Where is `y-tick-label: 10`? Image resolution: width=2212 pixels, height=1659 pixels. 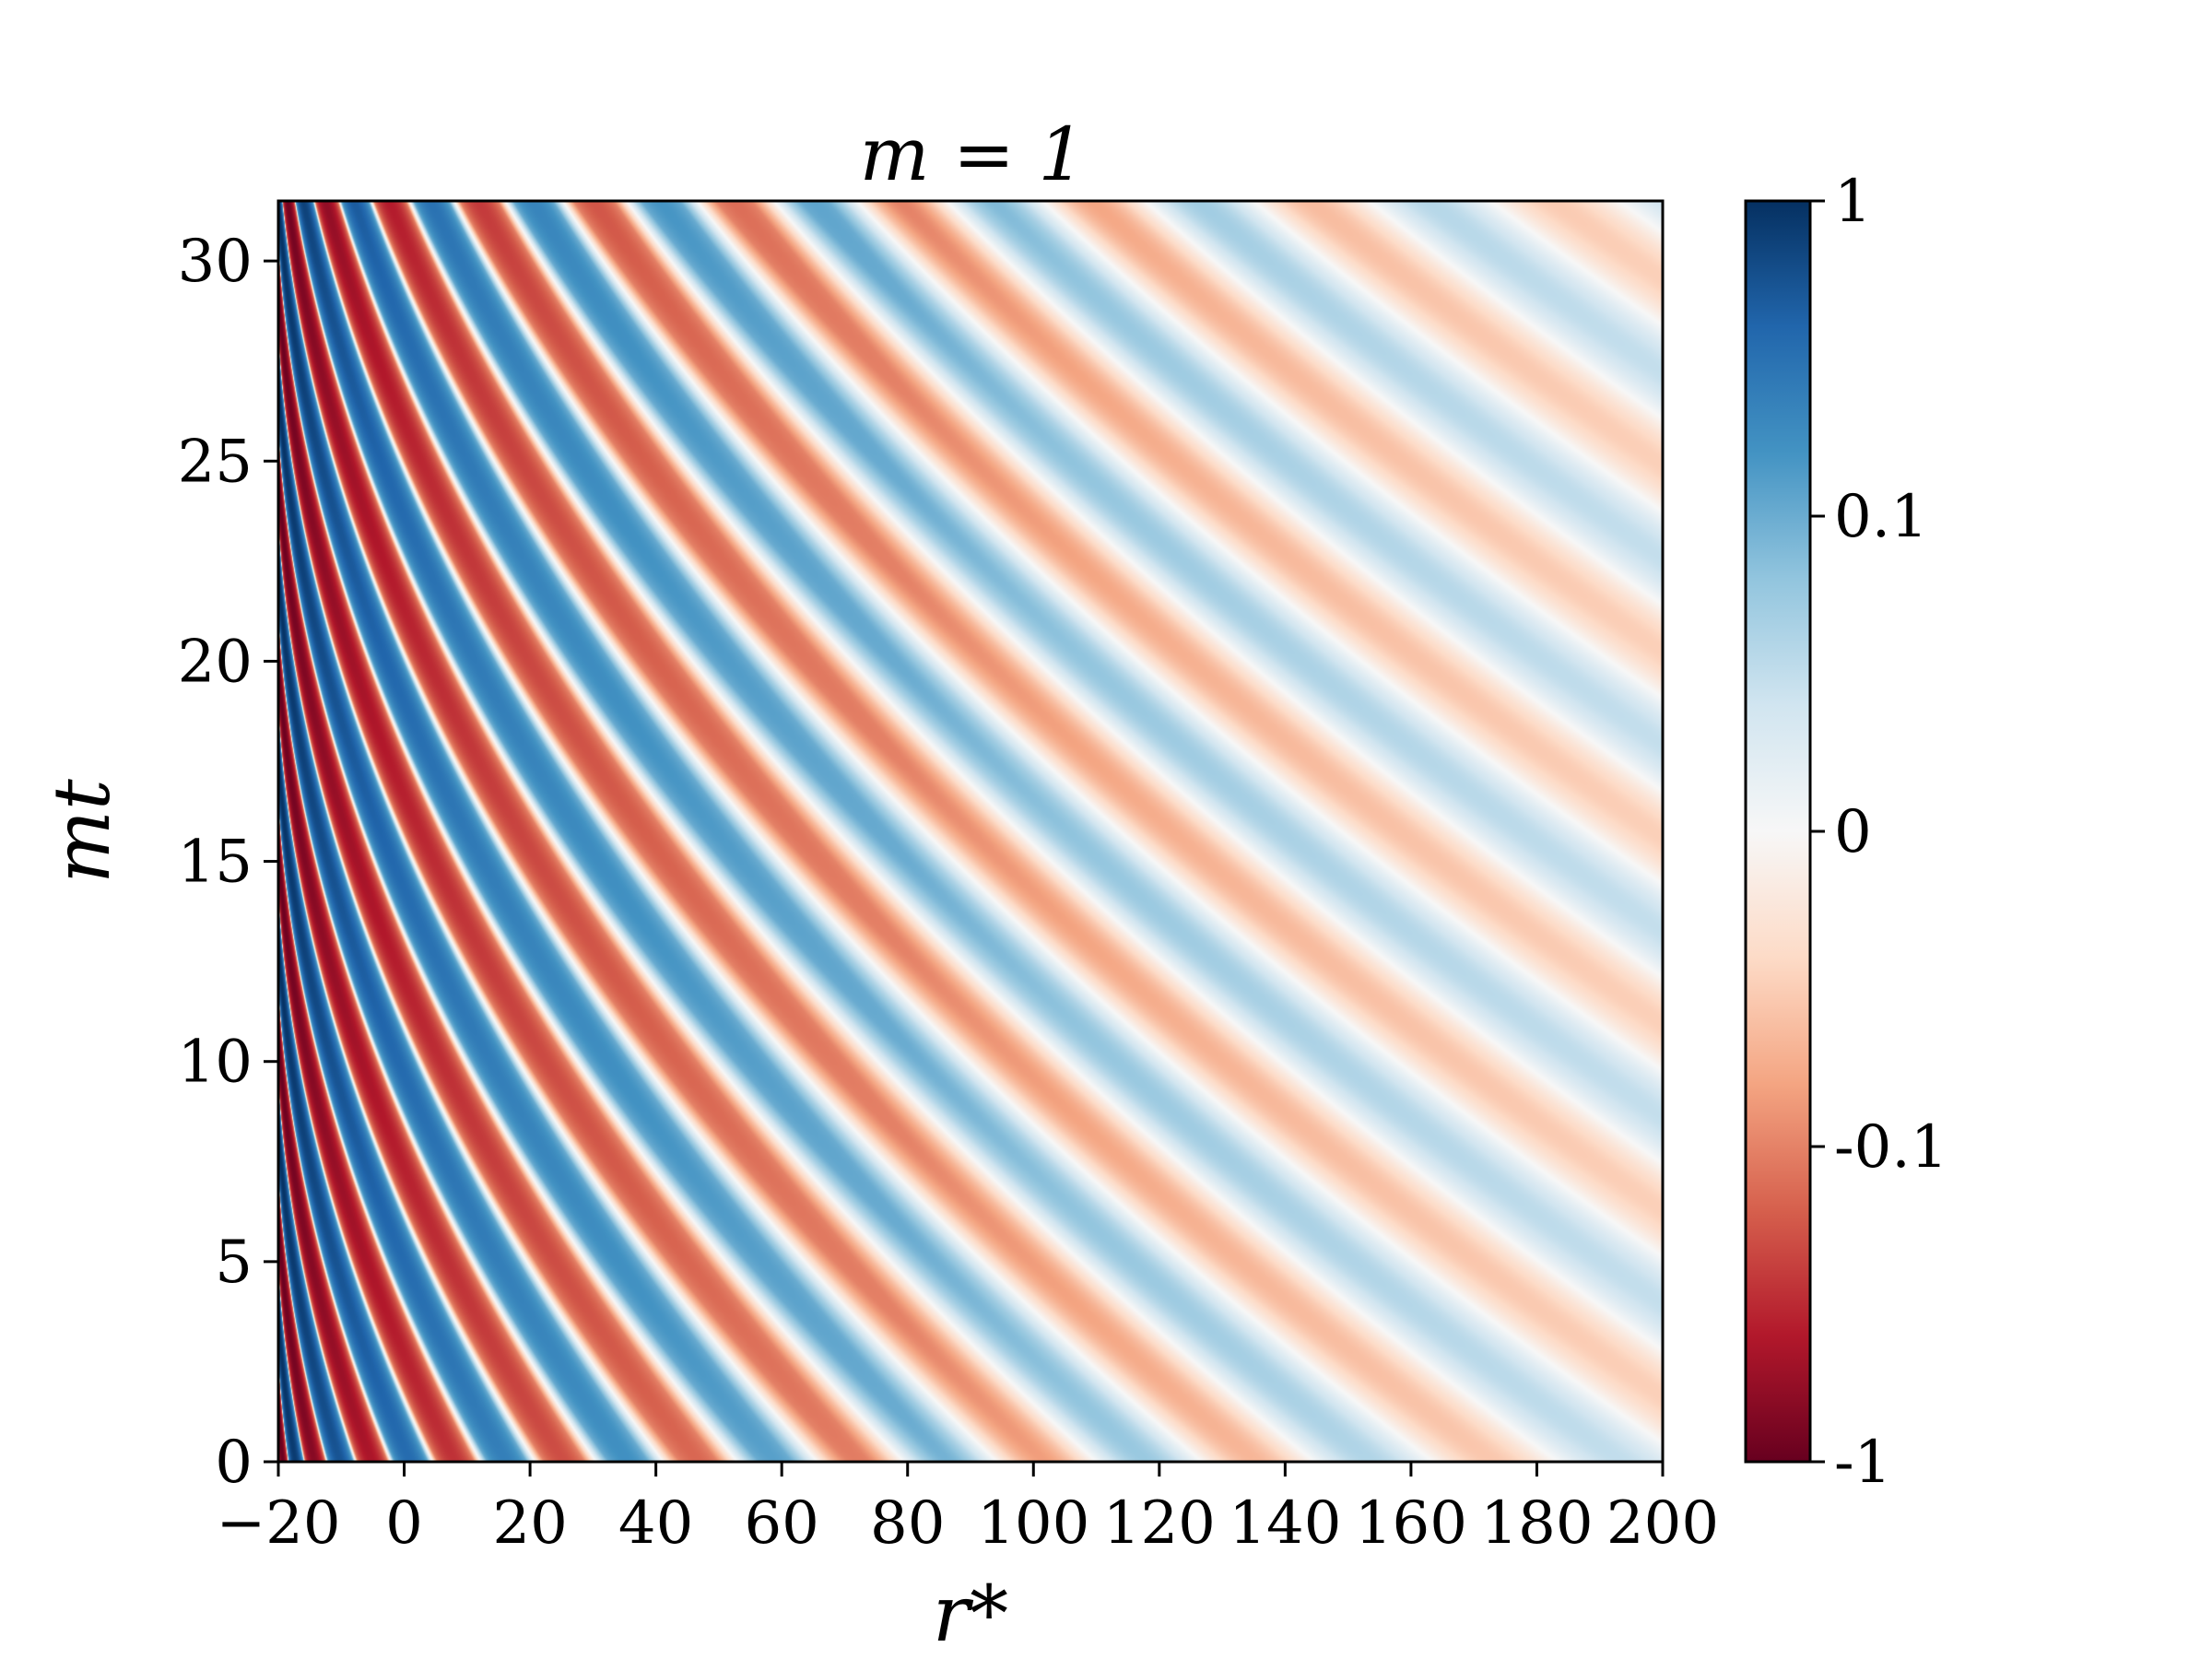
y-tick-label: 10 is located at coordinates (215, 1063).